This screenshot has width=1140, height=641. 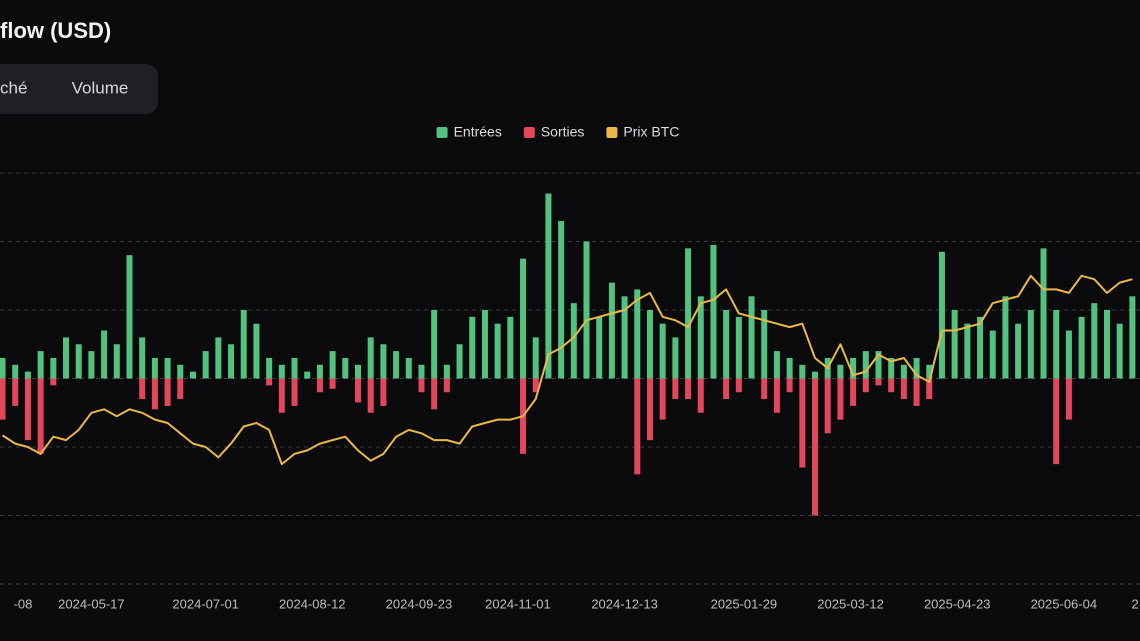 I want to click on tab: ché, so click(x=13, y=87).